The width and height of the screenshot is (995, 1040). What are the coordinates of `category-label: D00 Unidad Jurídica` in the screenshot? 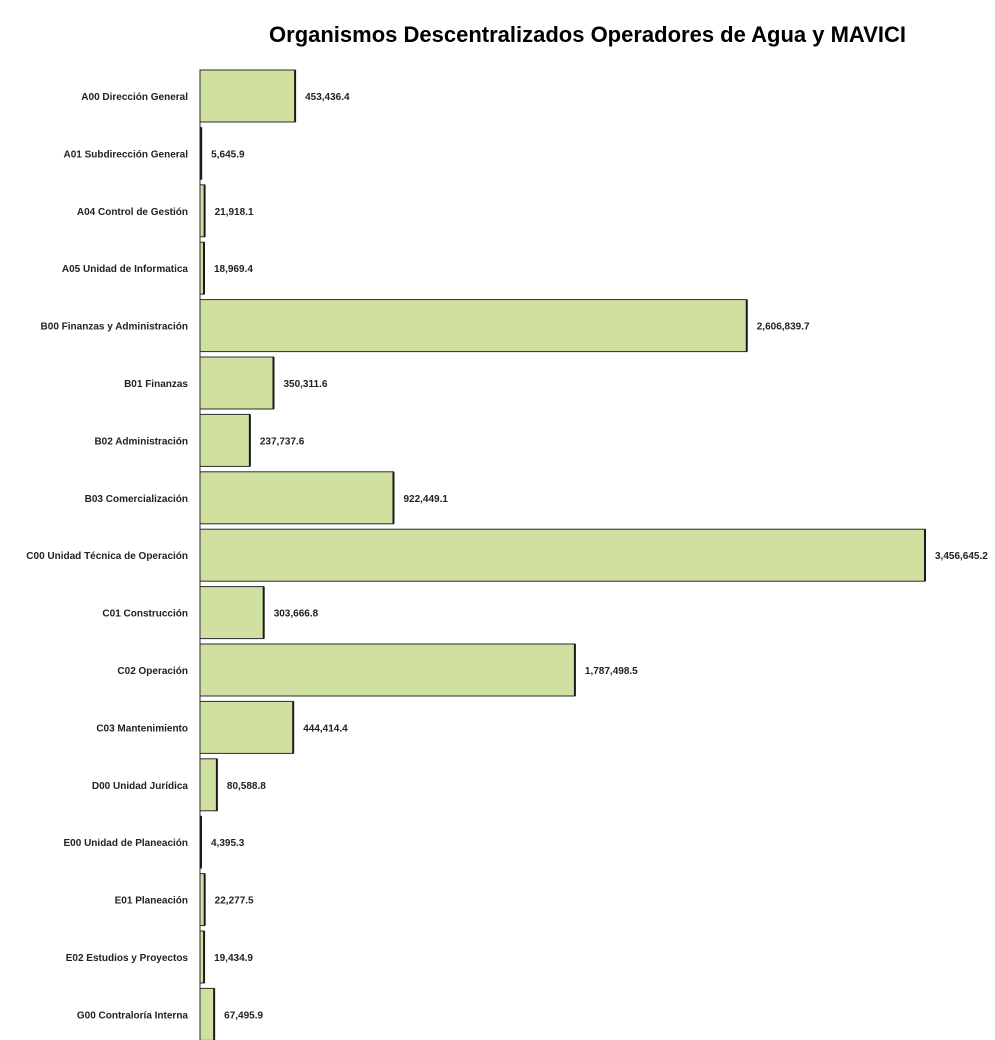 It's located at (140, 786).